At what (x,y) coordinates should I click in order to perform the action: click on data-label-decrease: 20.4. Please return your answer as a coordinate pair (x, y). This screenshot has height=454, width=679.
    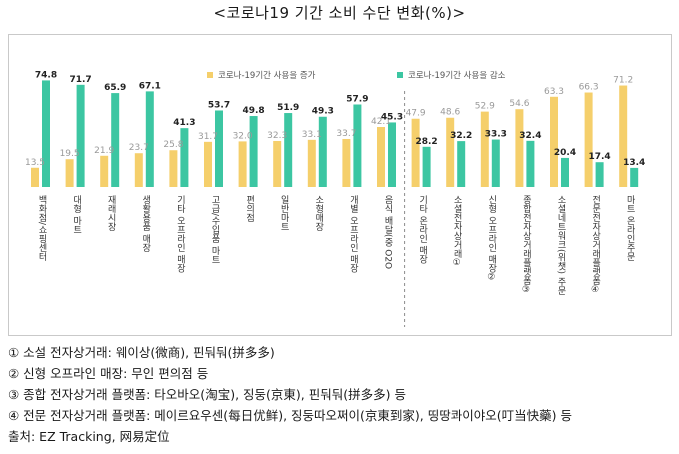
    Looking at the image, I should click on (565, 153).